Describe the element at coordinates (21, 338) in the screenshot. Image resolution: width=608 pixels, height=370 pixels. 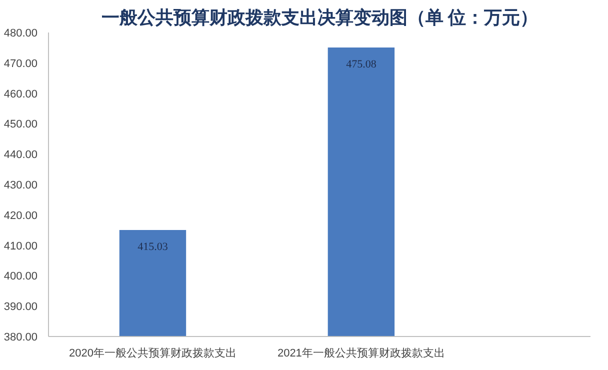
I see `y-tick-label: 380.00` at that location.